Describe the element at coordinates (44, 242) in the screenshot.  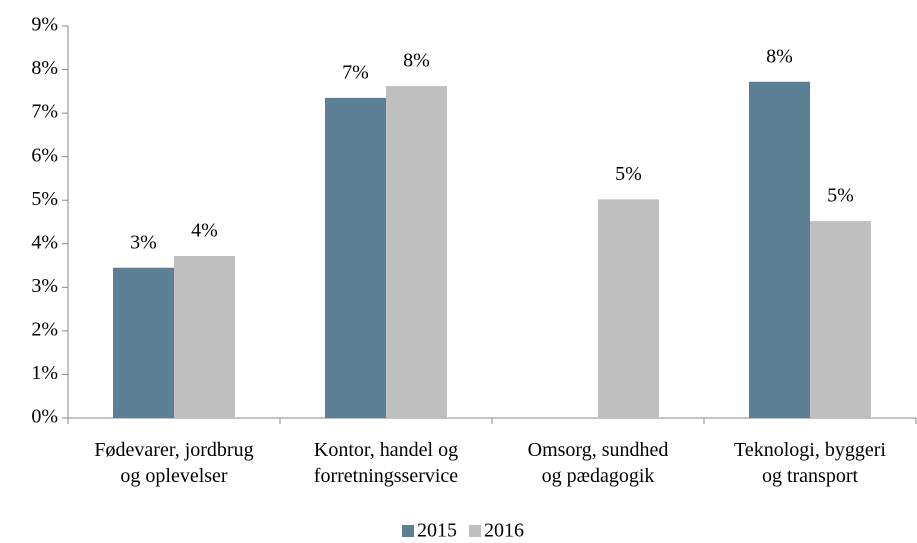
I see `y-tick-label: 4%` at that location.